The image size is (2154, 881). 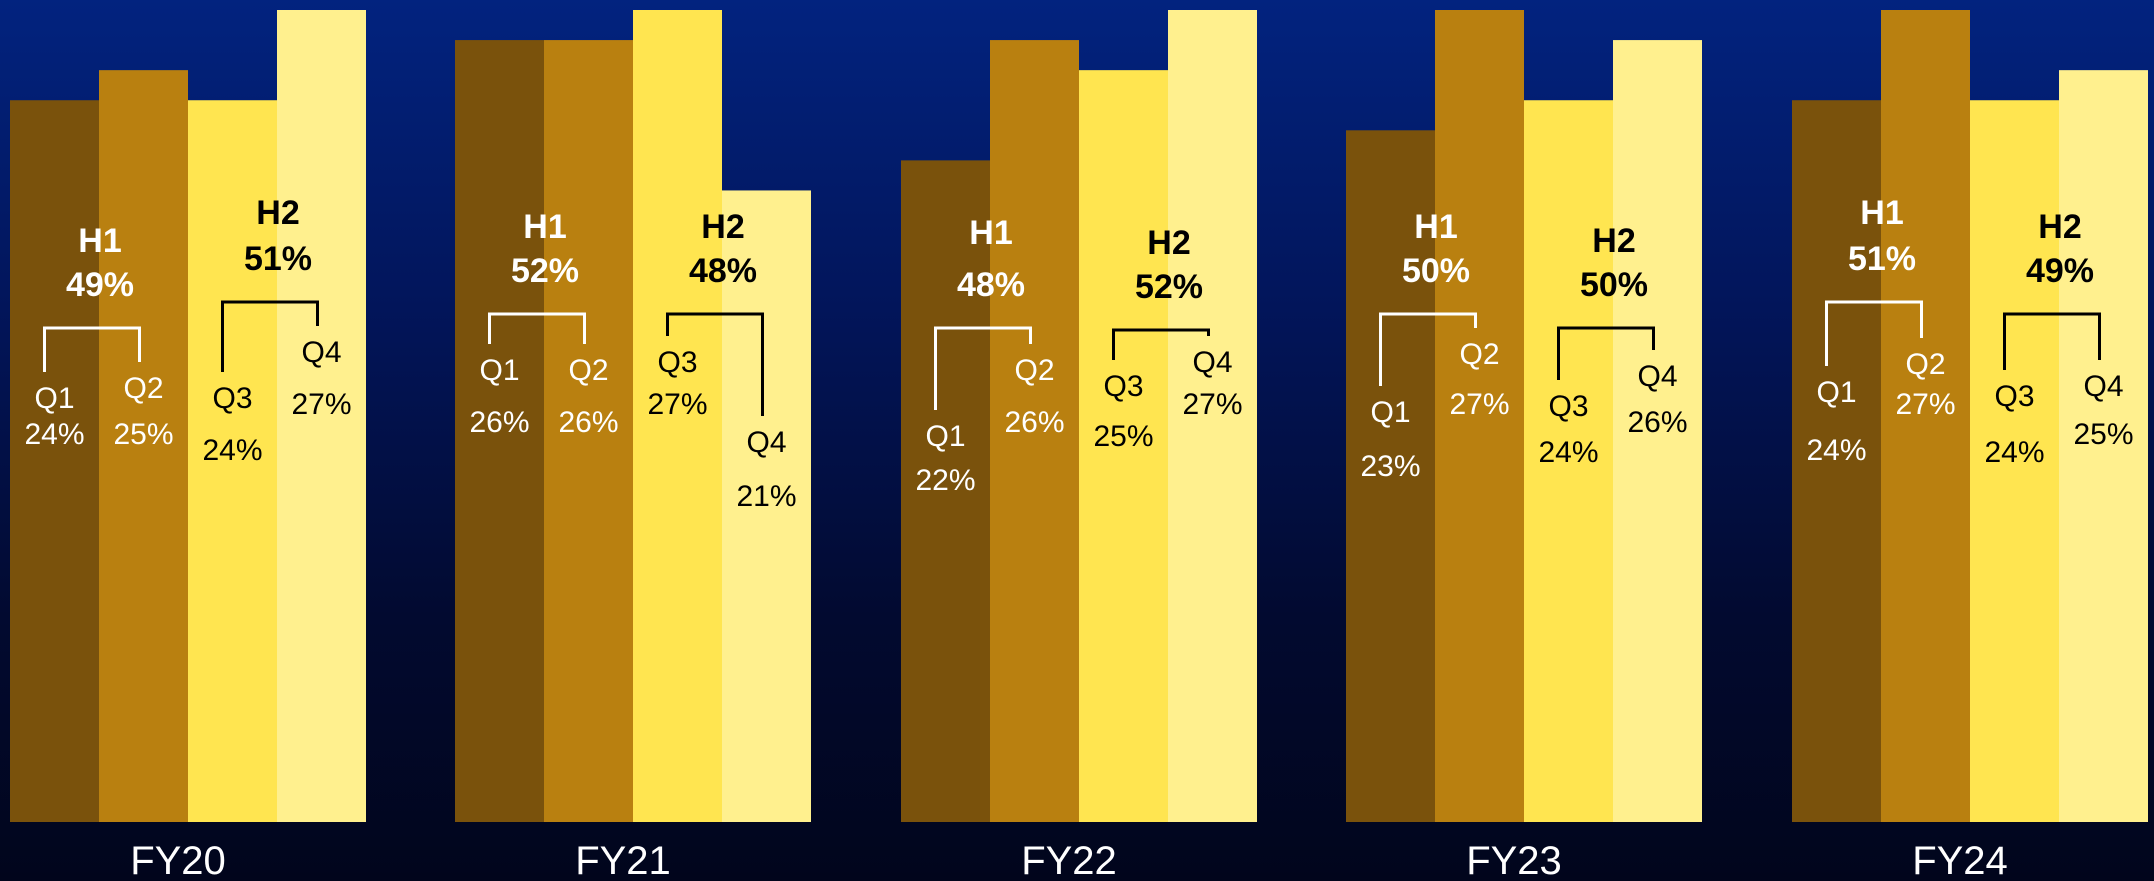 I want to click on data-label-fy22-q2: 26%, so click(x=1034, y=422).